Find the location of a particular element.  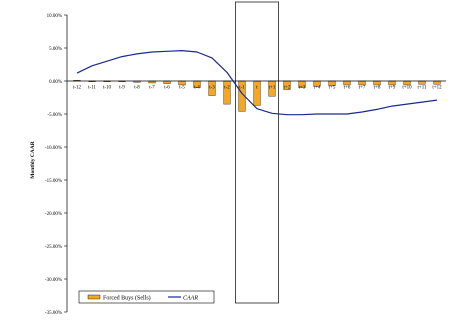

bar-t+12 is located at coordinates (437, 82).